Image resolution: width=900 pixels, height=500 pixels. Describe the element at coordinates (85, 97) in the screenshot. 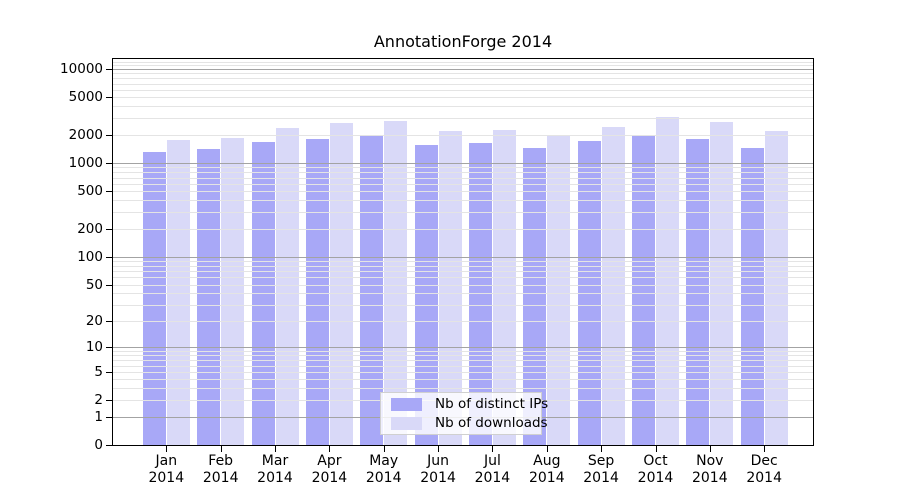

I see `y-axis-label: 5000` at that location.